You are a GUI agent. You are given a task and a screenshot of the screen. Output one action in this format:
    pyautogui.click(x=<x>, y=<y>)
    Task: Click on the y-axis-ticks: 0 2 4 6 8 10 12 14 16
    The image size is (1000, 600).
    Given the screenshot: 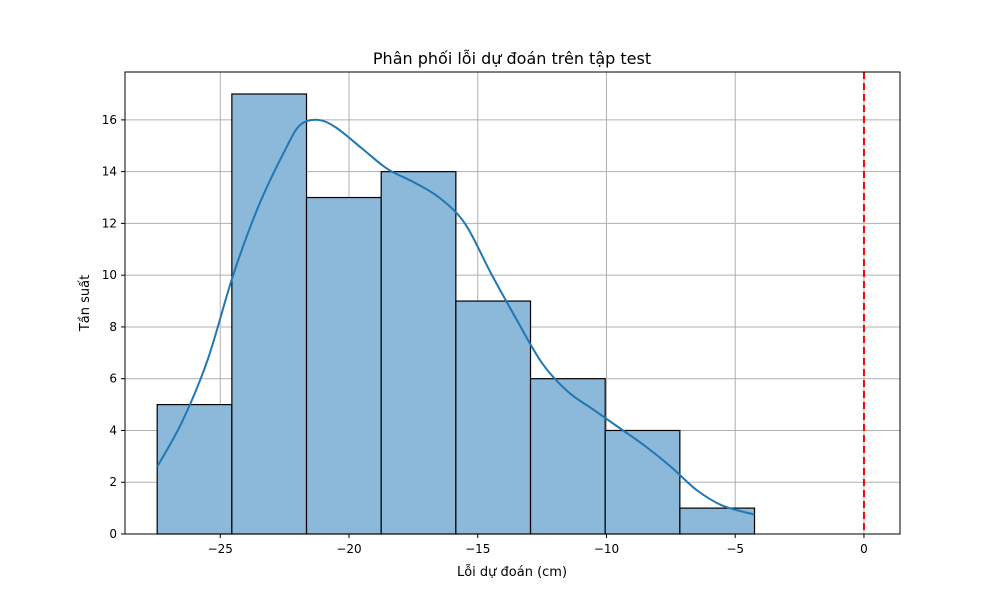 What is the action you would take?
    pyautogui.click(x=113, y=327)
    